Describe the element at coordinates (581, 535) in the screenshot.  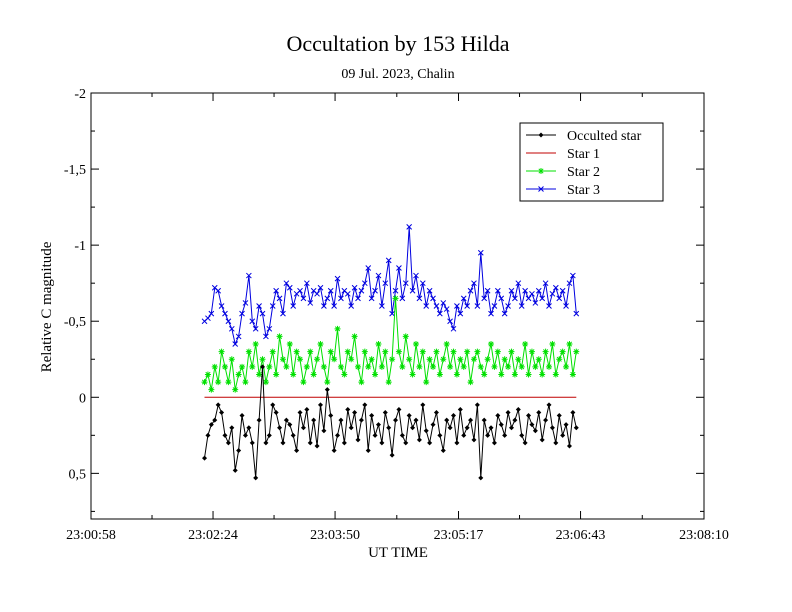
I see `x-tick-label: 23:06:43` at that location.